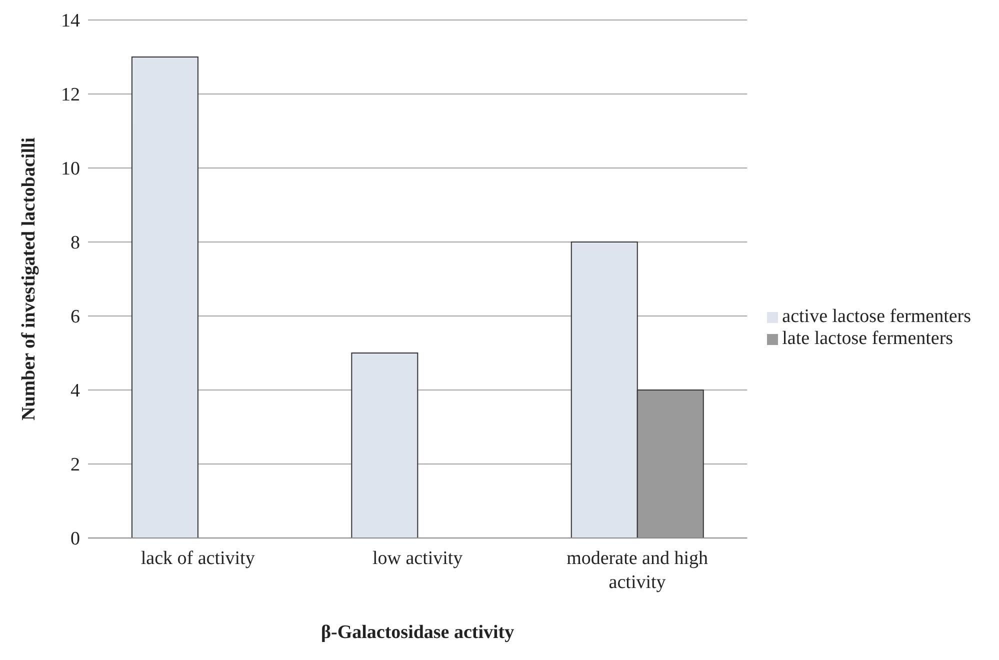  Describe the element at coordinates (75, 317) in the screenshot. I see `y-tick-label: 6` at that location.